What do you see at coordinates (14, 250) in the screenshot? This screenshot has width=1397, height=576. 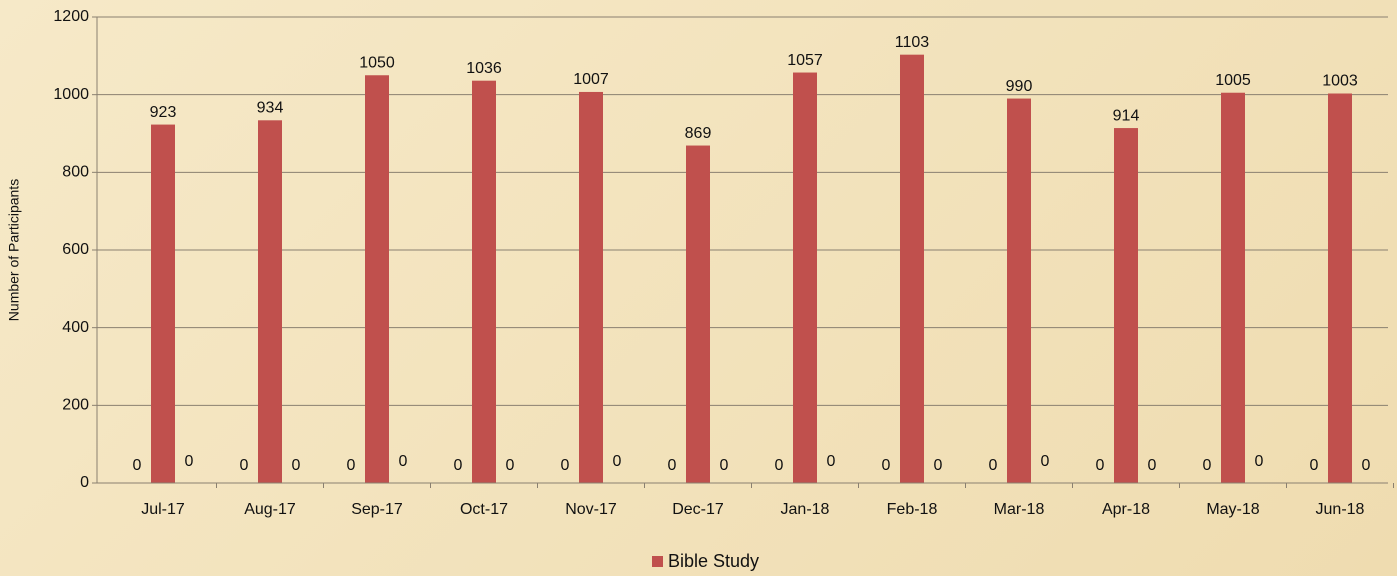 I see `y-axis-label: Number of Participants` at bounding box center [14, 250].